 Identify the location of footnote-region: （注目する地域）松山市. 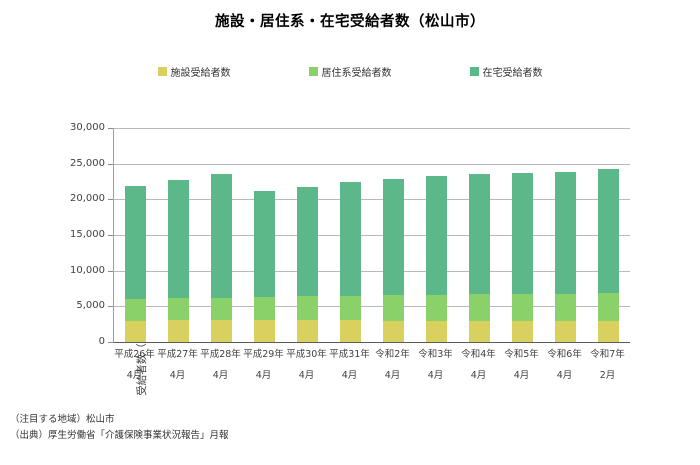
(62, 419).